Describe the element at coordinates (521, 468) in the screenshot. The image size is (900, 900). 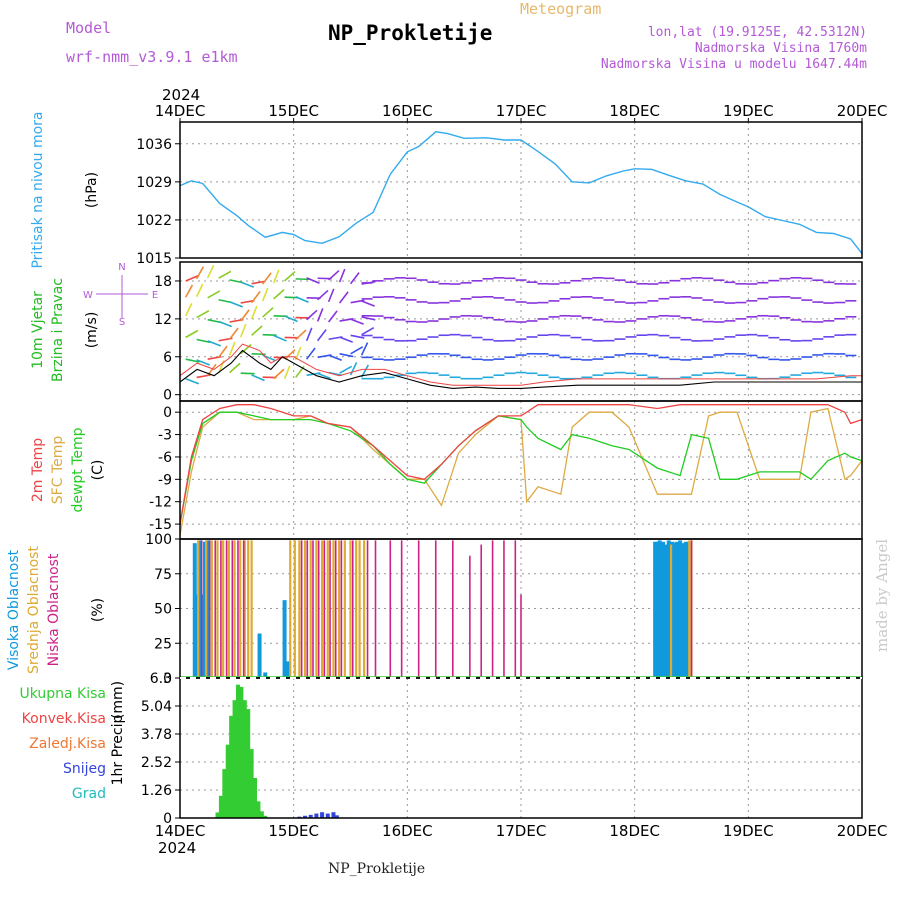
I see `dewpt-line` at that location.